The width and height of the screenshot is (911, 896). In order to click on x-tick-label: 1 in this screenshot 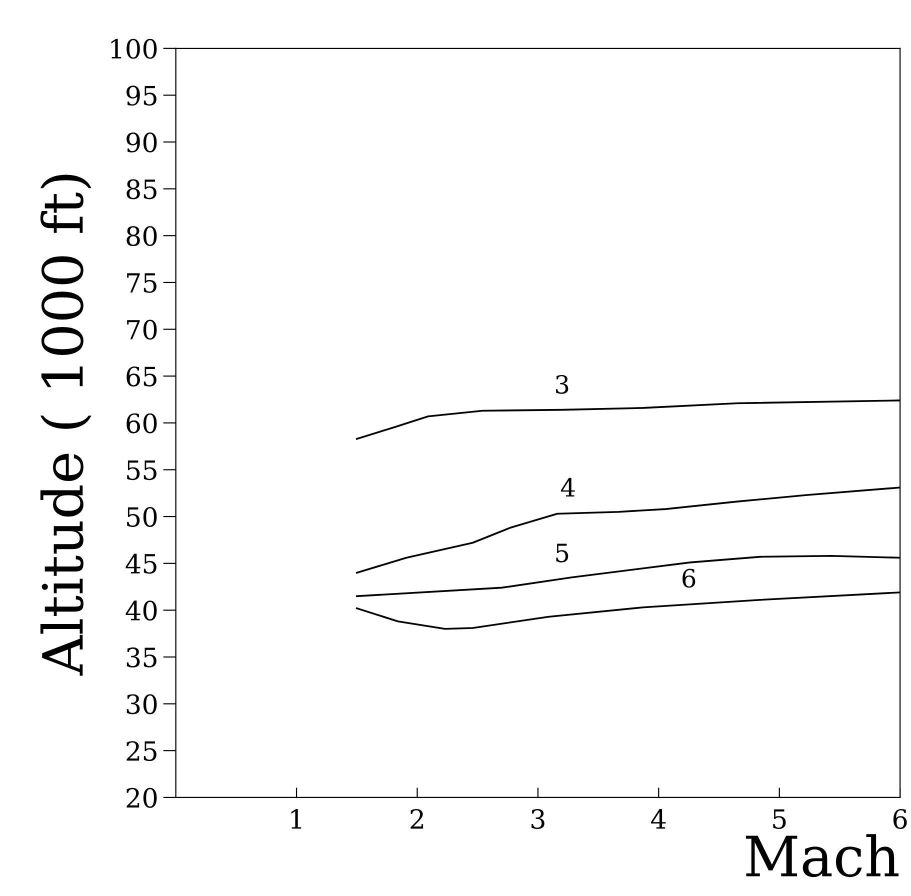, I will do `click(296, 819)`.